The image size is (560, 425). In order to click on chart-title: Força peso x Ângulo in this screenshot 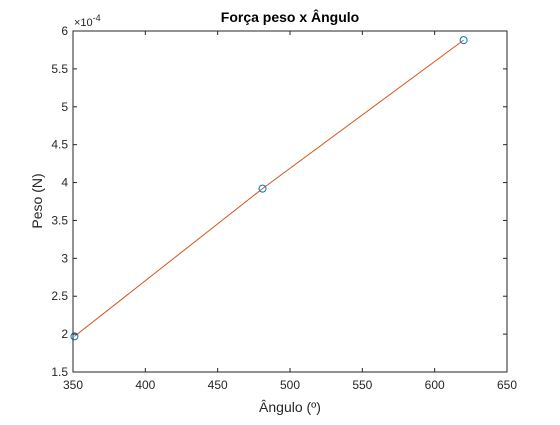, I will do `click(290, 16)`.